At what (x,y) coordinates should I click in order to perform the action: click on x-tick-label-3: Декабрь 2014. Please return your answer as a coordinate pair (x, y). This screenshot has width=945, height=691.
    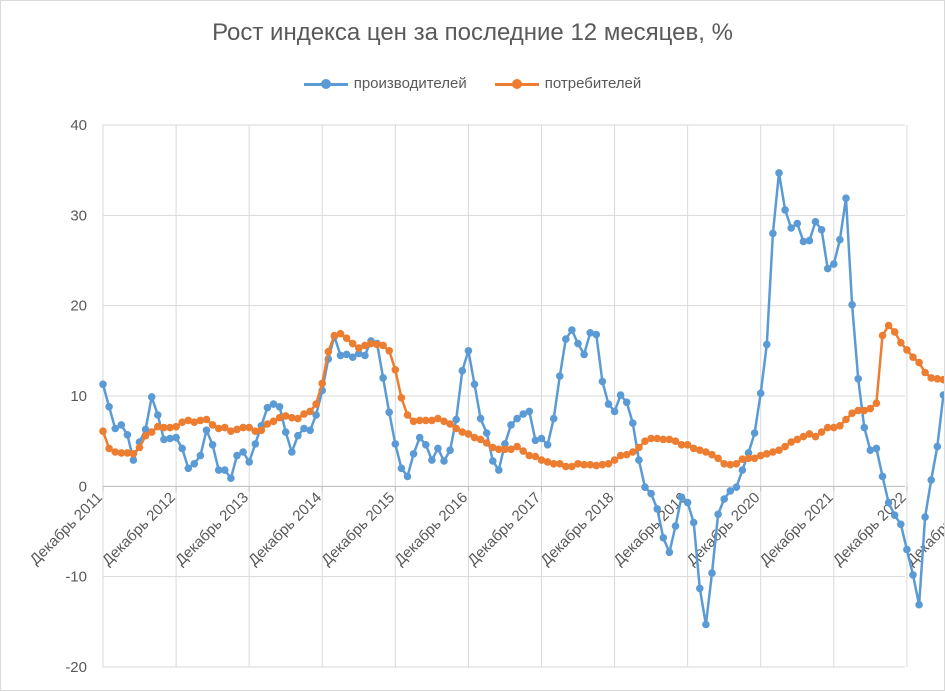
    Looking at the image, I should click on (285, 529).